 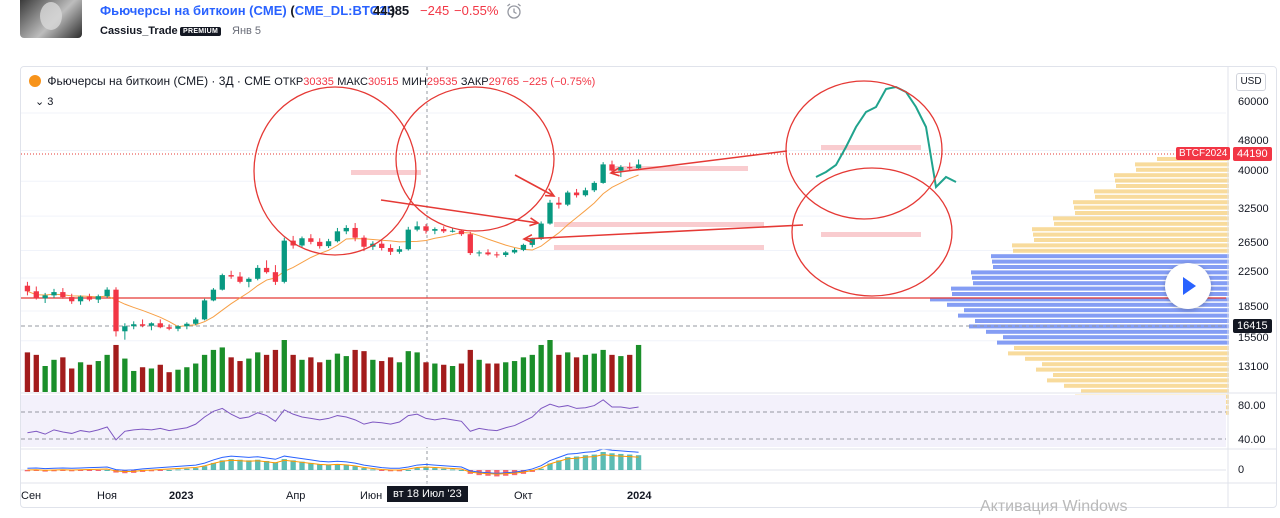 I want to click on currency-button: USD, so click(x=1251, y=82).